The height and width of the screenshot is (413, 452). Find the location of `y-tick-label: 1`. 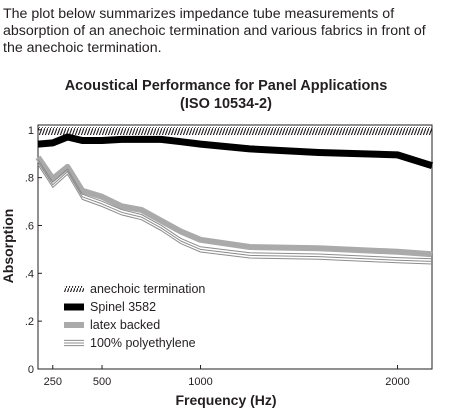

y-tick-label: 1 is located at coordinates (31, 131).